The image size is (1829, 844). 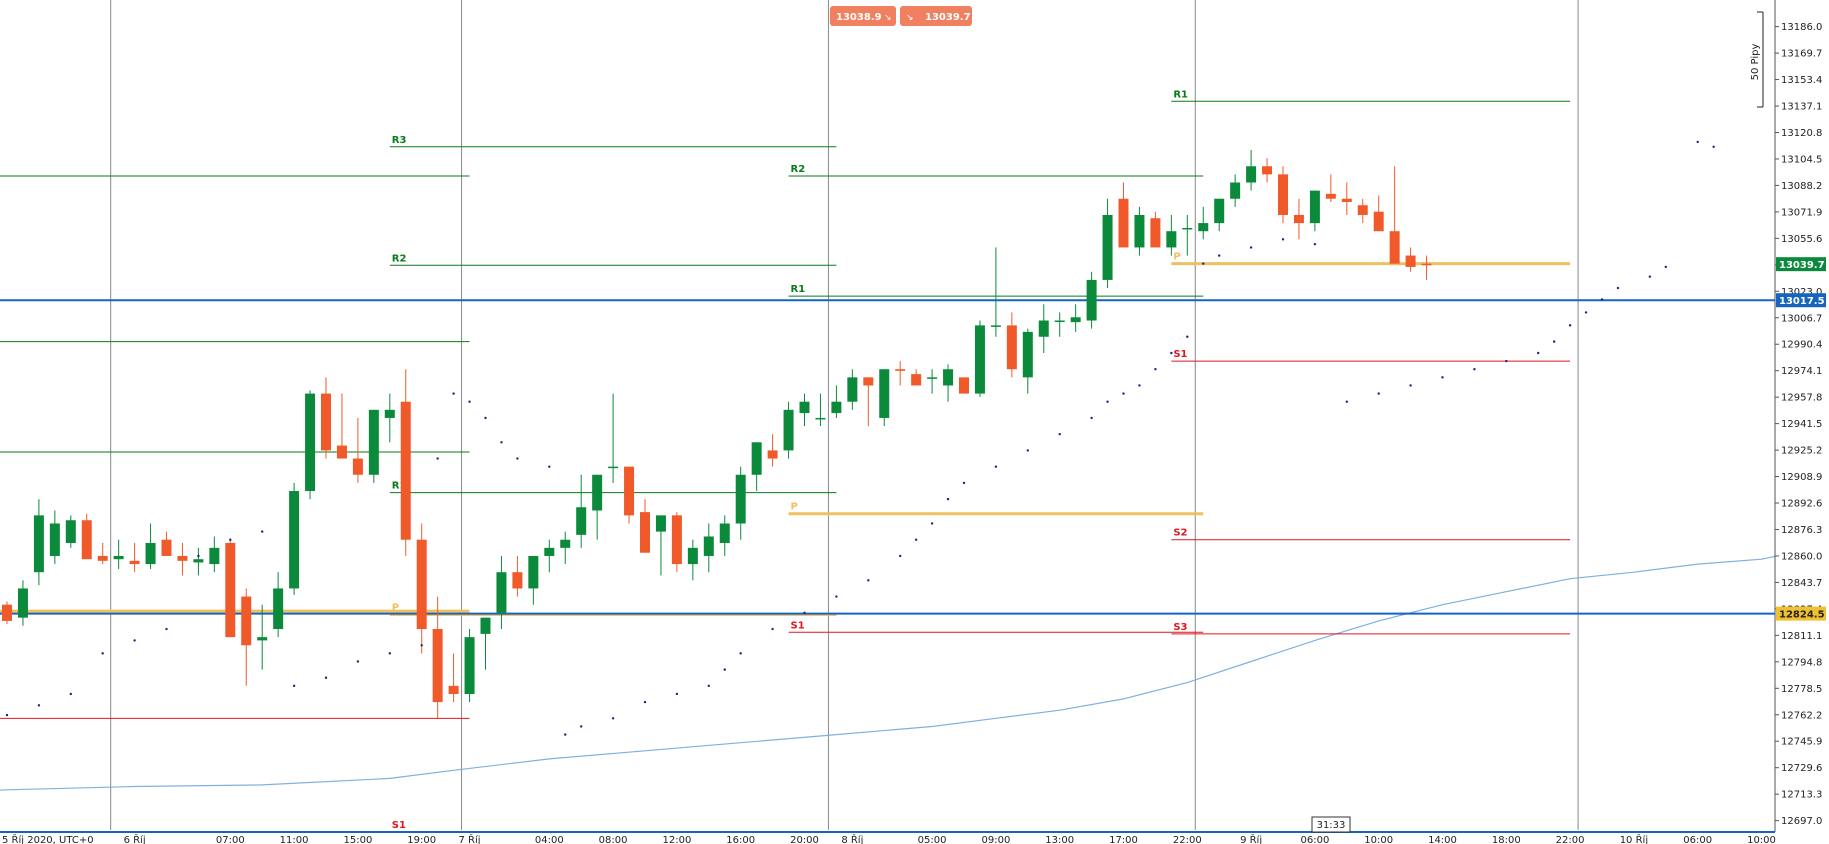 What do you see at coordinates (995, 839) in the screenshot?
I see `time-tick-label: 09:00` at bounding box center [995, 839].